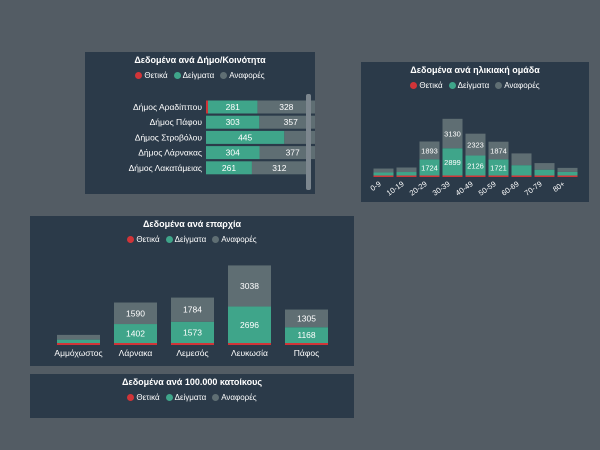 The height and width of the screenshot is (450, 600). What do you see at coordinates (136, 353) in the screenshot?
I see `category-label: Λάρνακα` at bounding box center [136, 353].